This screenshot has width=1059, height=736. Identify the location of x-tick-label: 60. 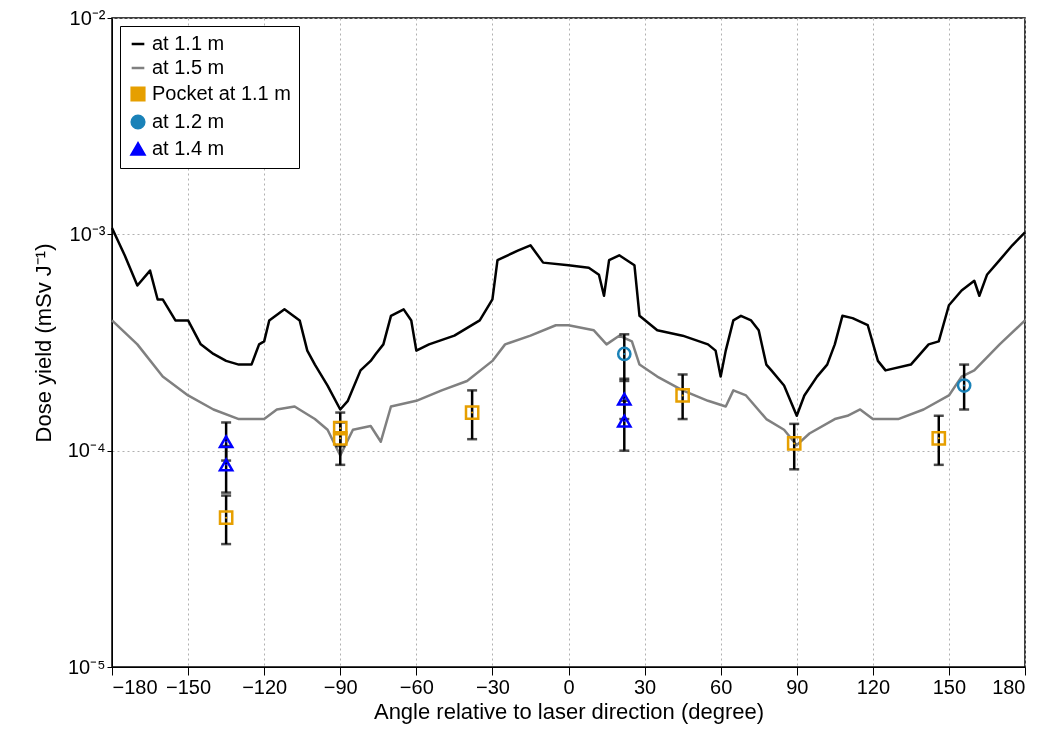
(721, 686).